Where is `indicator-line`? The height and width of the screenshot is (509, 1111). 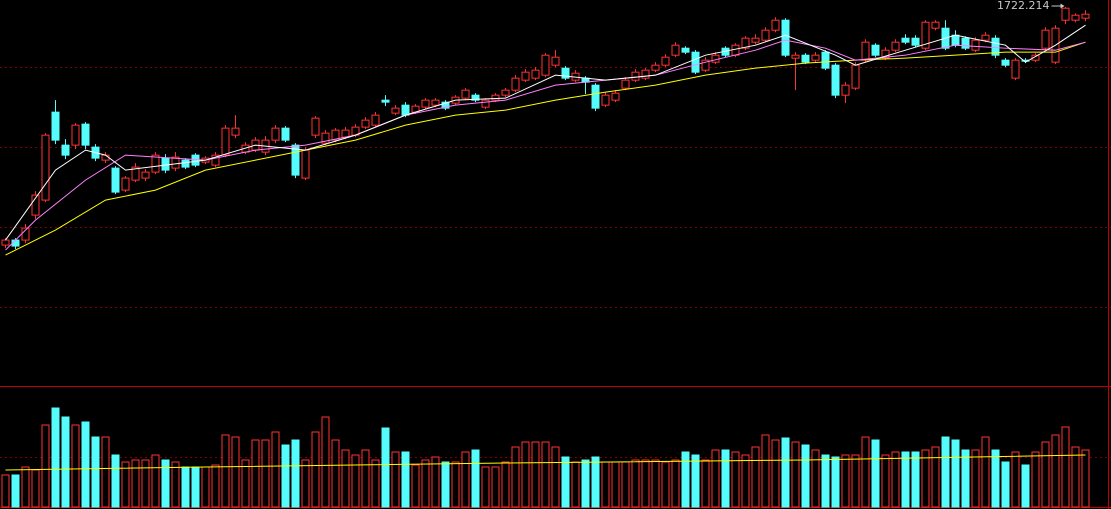 indicator-line is located at coordinates (545, 462).